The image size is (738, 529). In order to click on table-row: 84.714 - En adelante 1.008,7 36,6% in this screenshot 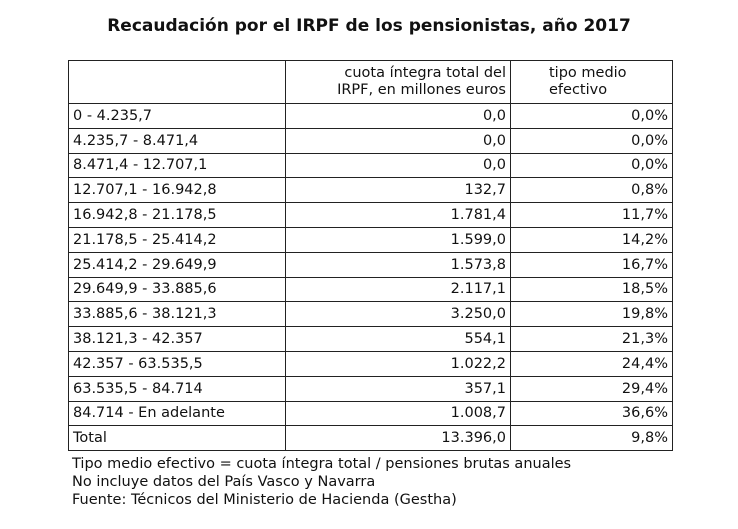, I will do `click(370, 413)`.